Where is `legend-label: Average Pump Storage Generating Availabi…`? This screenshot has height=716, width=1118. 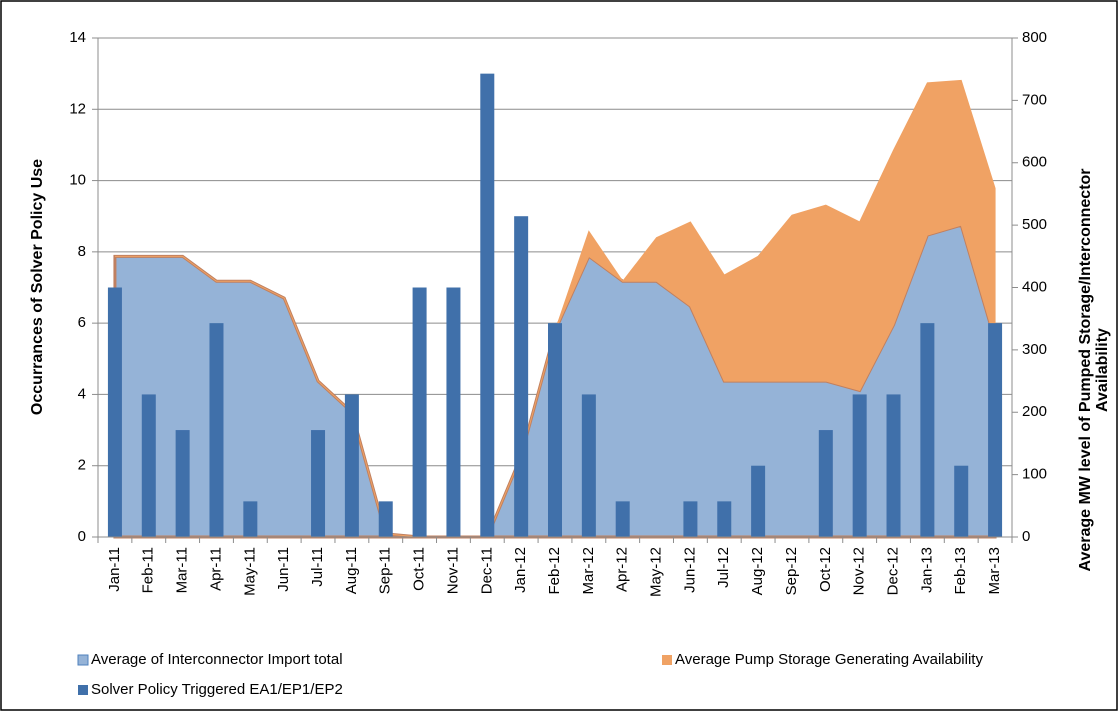
legend-label: Average Pump Storage Generating Availabi… is located at coordinates (829, 659).